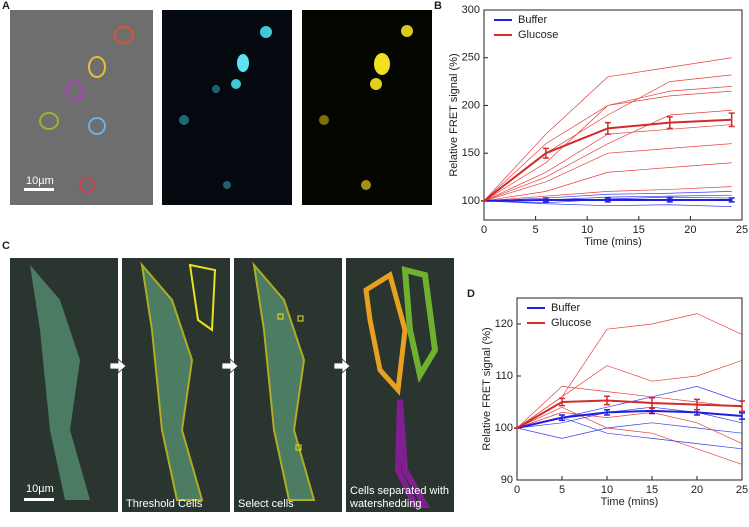 The width and height of the screenshot is (749, 527). I want to click on y-tick-label: 300, so click(471, 10).